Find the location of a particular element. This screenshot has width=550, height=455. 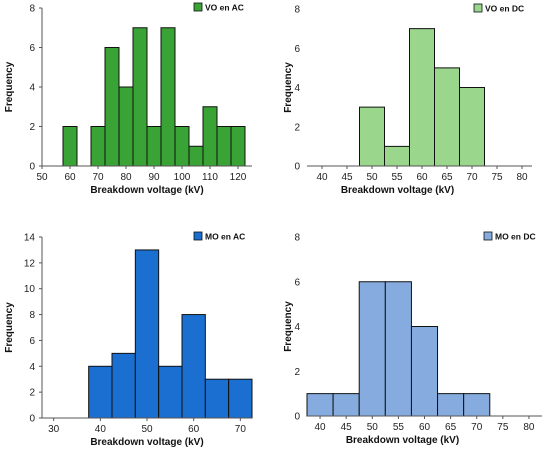

legend-label: VO en AC is located at coordinates (224, 8).